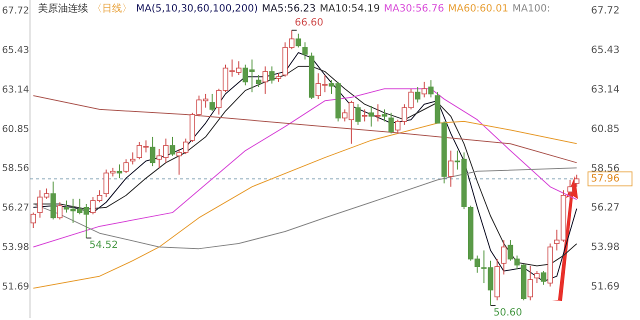  What do you see at coordinates (103, 246) in the screenshot?
I see `annotation: 54.52` at bounding box center [103, 246].